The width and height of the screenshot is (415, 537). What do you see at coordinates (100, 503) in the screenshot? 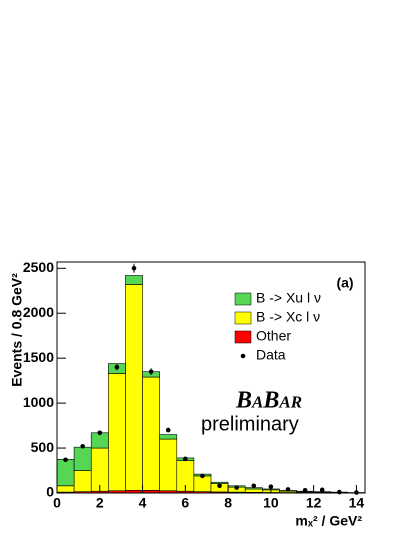
I see `x-tick-label: 2` at bounding box center [100, 503].